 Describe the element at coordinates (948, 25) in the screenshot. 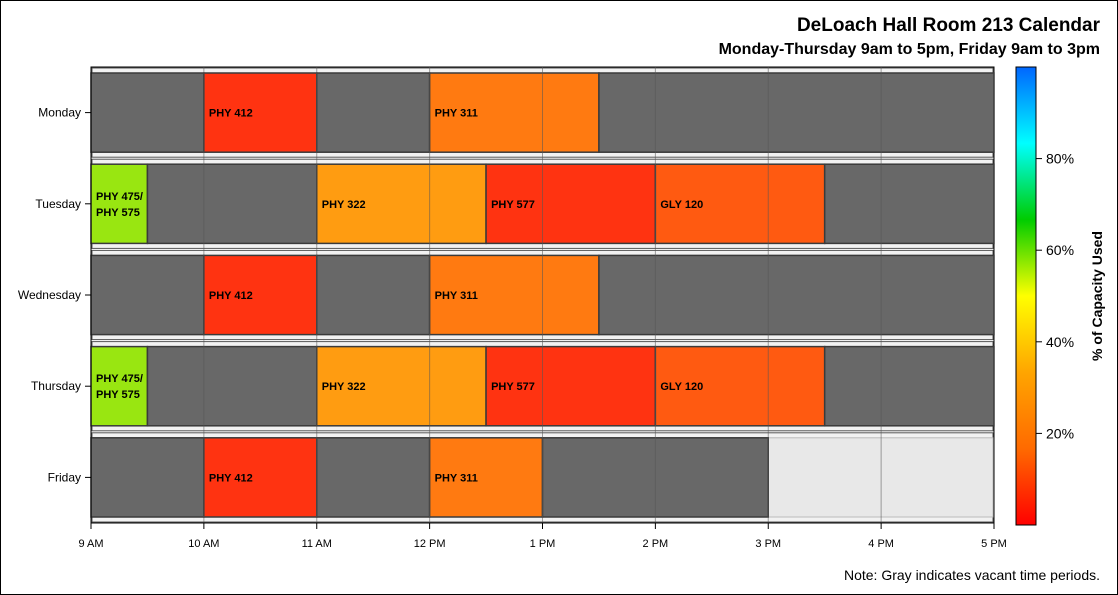

I see `chart-title: DeLoach Hall Room 213 Calendar` at that location.